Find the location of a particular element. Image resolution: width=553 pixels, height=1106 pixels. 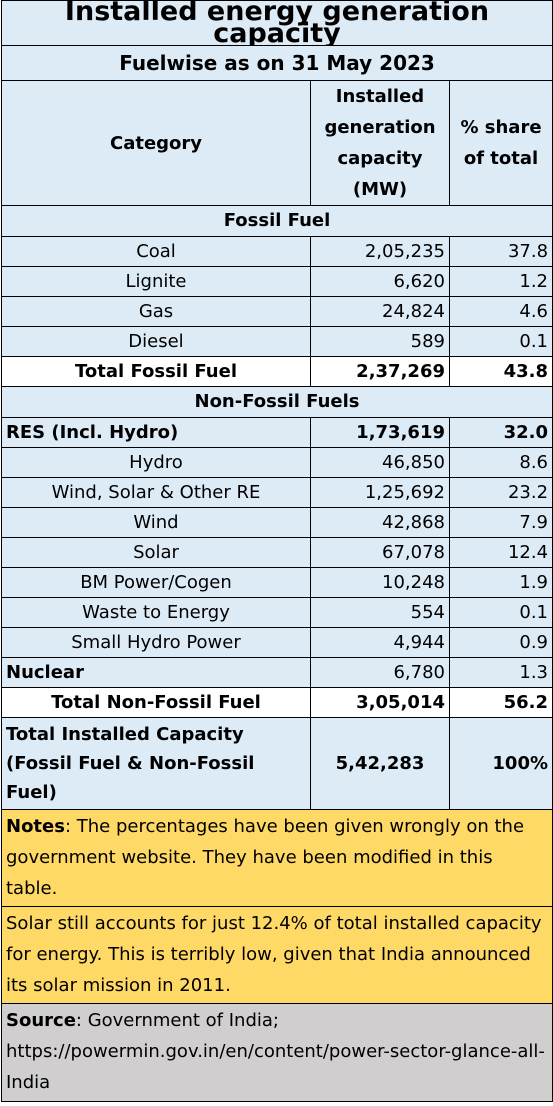

row-share: 4.6 is located at coordinates (500, 311).